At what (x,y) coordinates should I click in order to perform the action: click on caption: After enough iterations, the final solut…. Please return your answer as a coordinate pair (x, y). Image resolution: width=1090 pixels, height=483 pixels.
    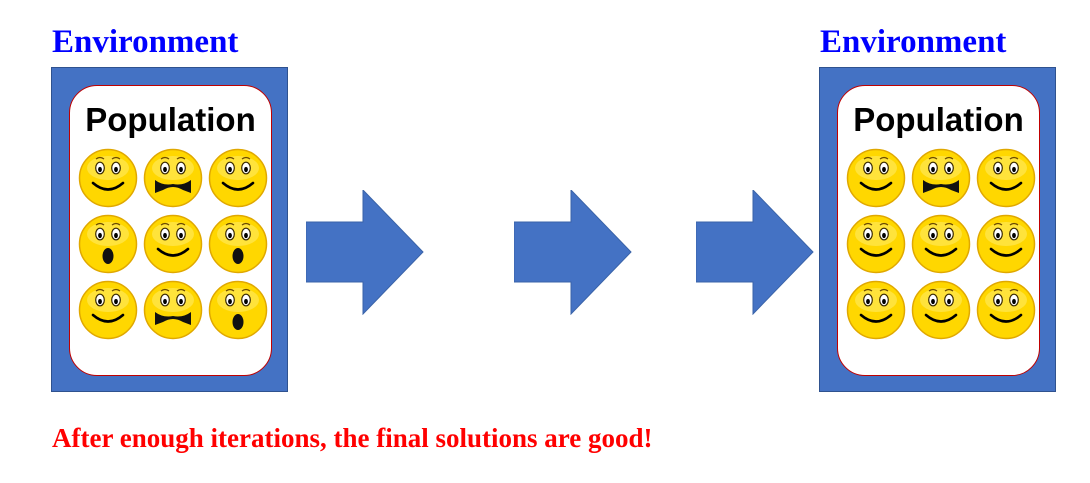
    Looking at the image, I should click on (352, 438).